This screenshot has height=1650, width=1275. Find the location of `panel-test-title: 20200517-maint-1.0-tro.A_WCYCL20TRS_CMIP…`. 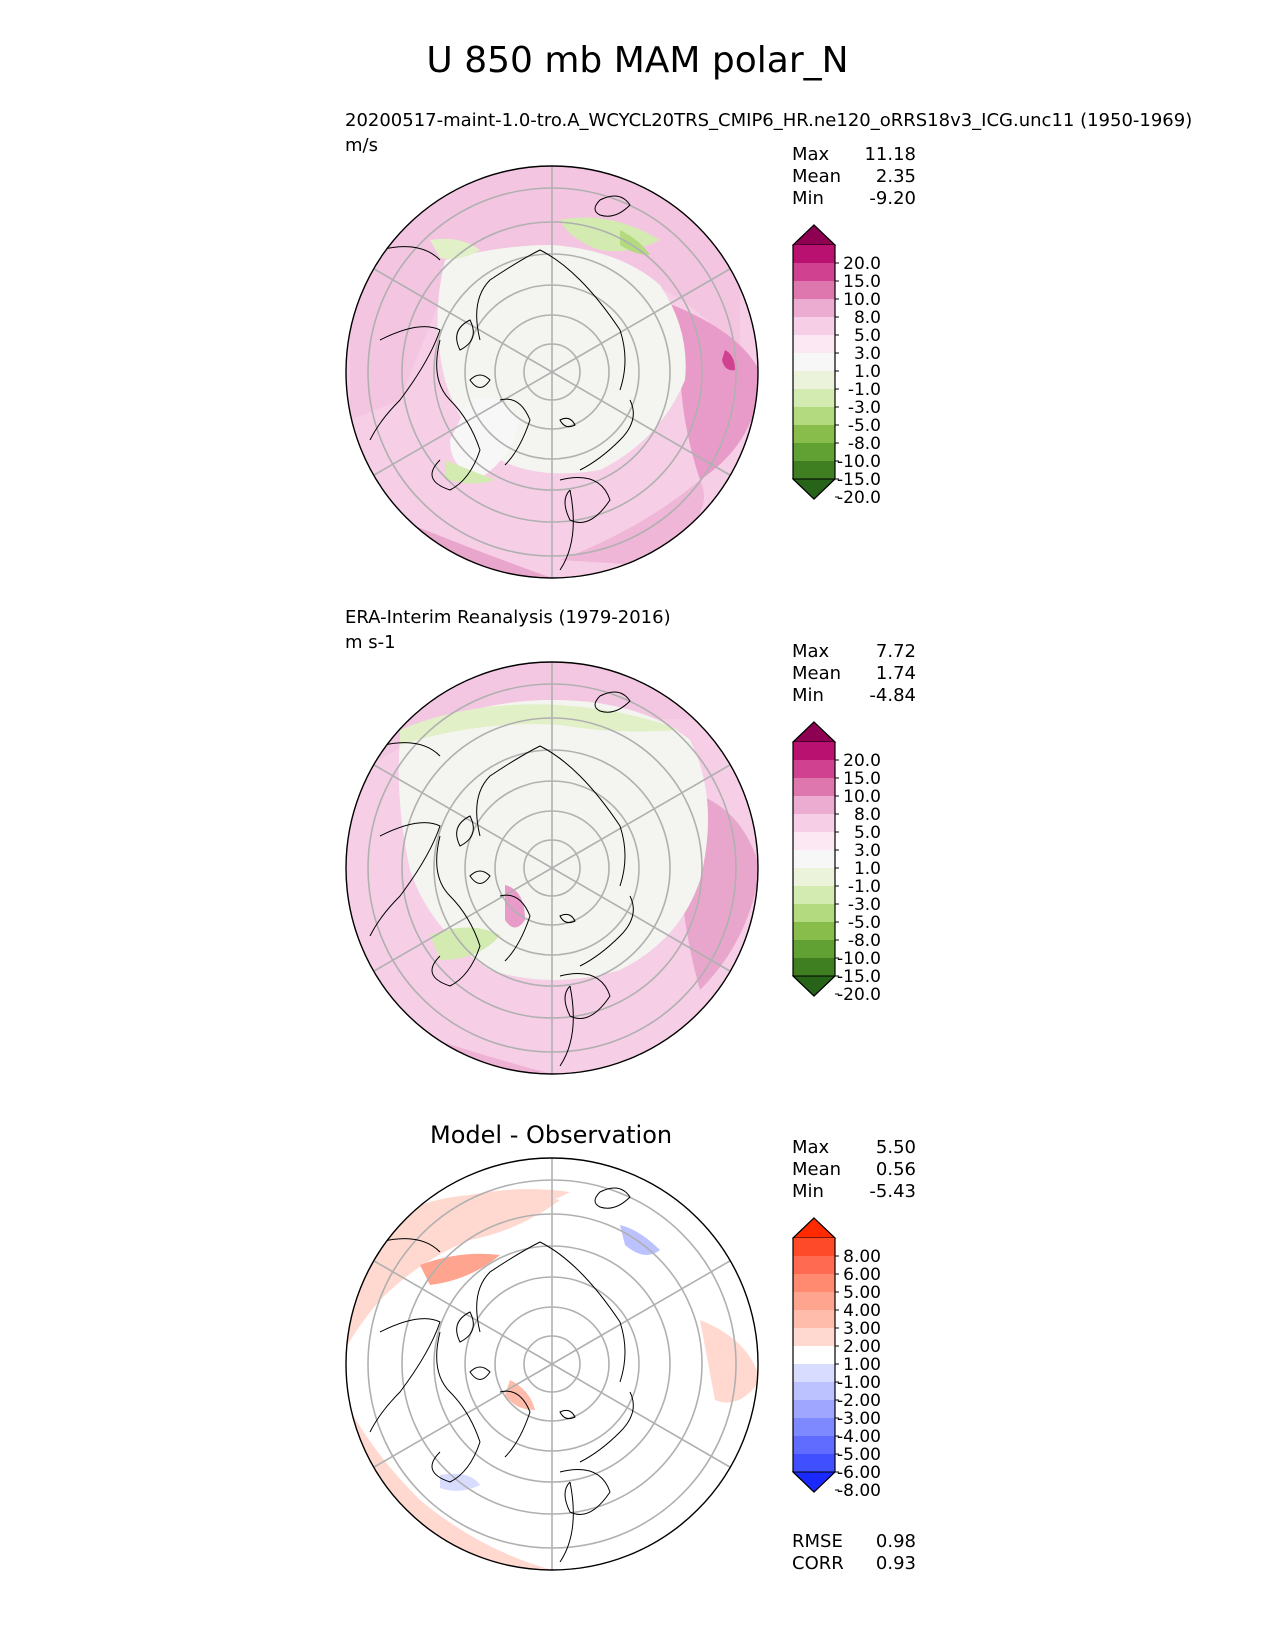

panel-test-title: 20200517-maint-1.0-tro.A_WCYCL20TRS_CMIP… is located at coordinates (769, 120).